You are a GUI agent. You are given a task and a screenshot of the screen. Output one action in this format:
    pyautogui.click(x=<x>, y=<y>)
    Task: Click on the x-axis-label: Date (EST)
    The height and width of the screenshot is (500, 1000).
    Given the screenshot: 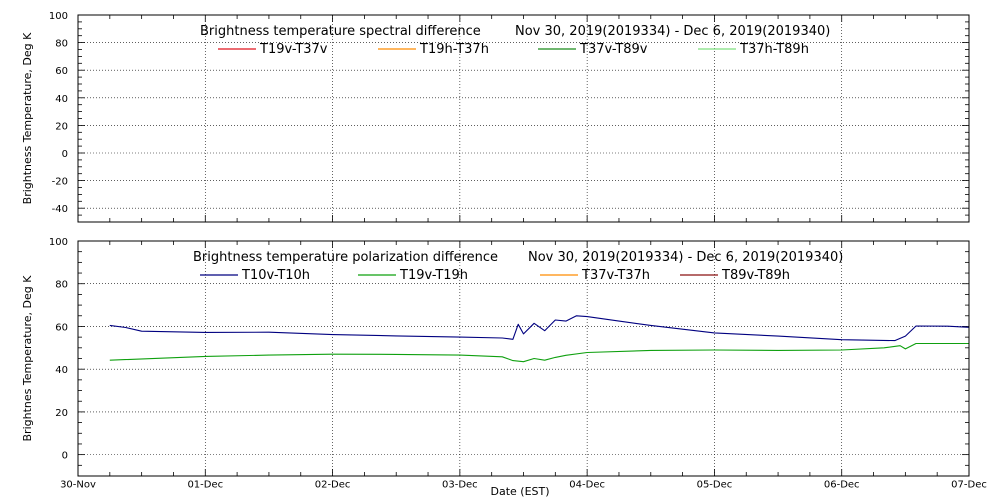 What is the action you would take?
    pyautogui.click(x=519, y=491)
    